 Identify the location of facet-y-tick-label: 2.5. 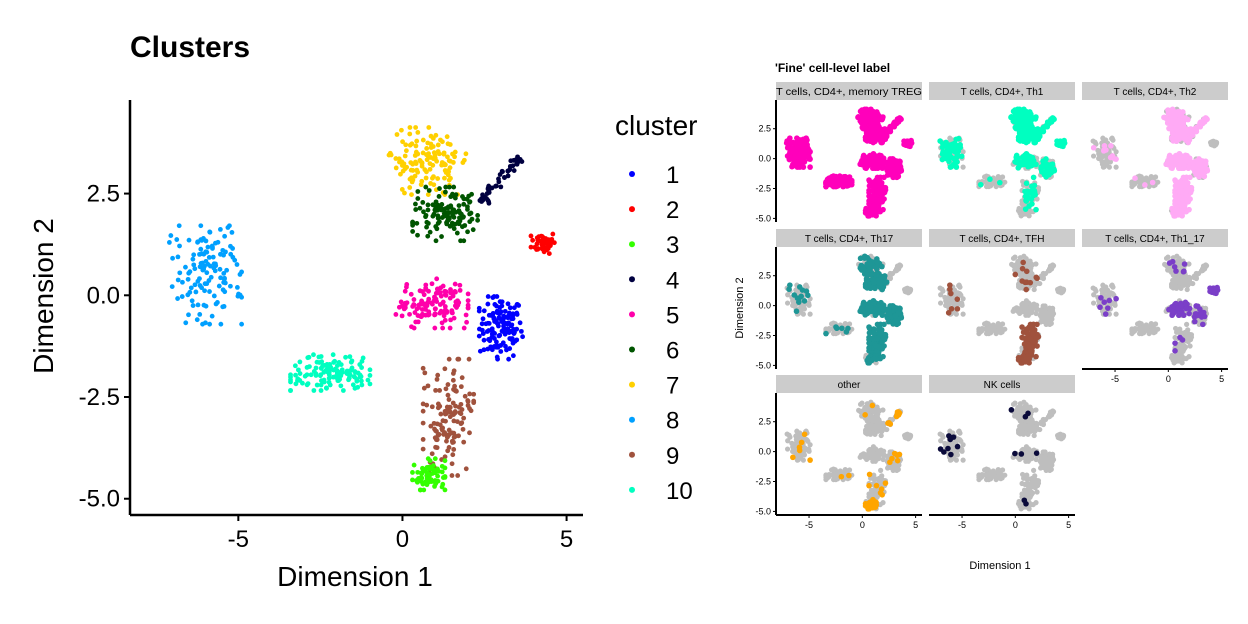
(764, 129).